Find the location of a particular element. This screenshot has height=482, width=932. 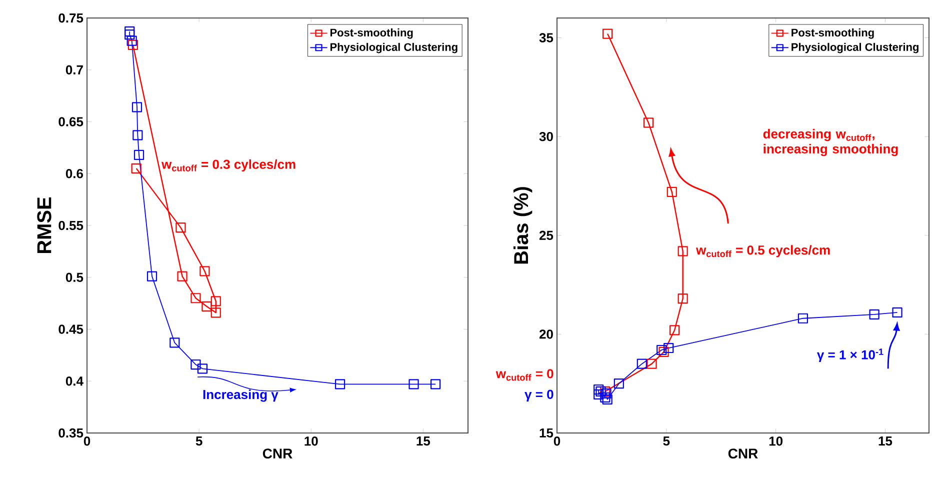

y-tick-label: 30 is located at coordinates (546, 137).